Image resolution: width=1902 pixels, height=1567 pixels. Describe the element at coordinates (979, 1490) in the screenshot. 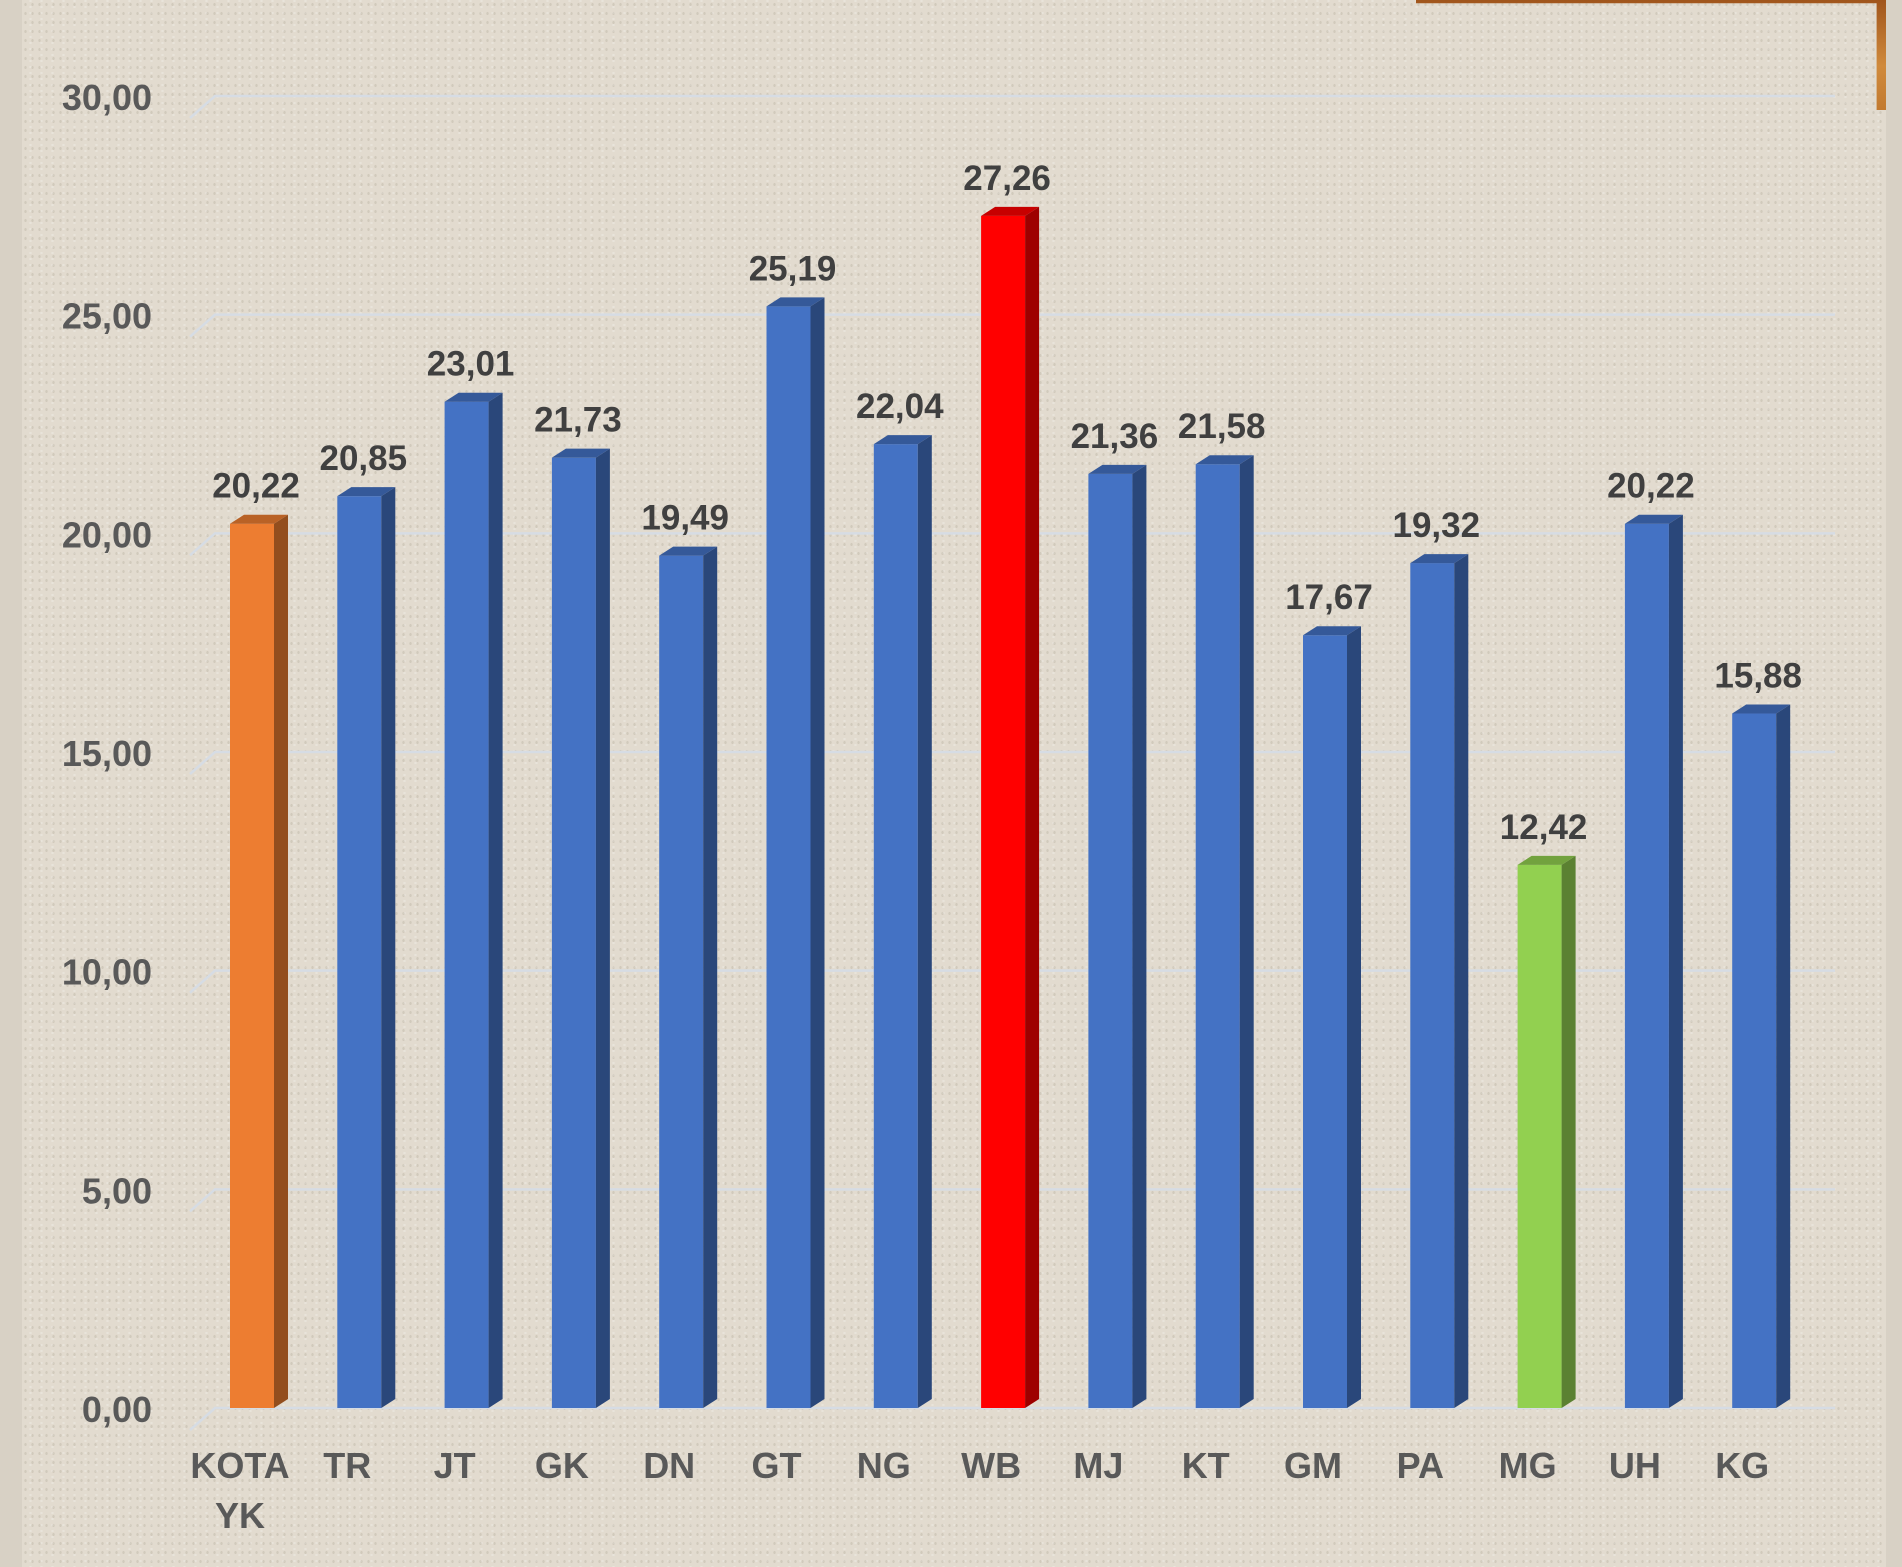

I see `x-axis-labels: KOTA YK TR JT GK DN GT NG WB MJ KT GM PA MG UH KG` at that location.